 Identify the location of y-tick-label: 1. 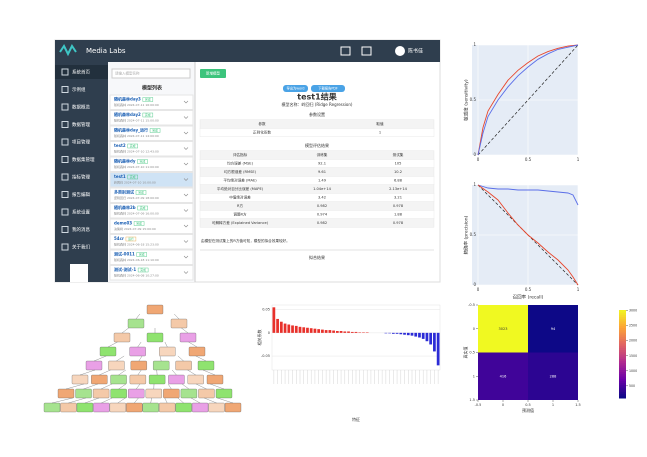
(474, 376).